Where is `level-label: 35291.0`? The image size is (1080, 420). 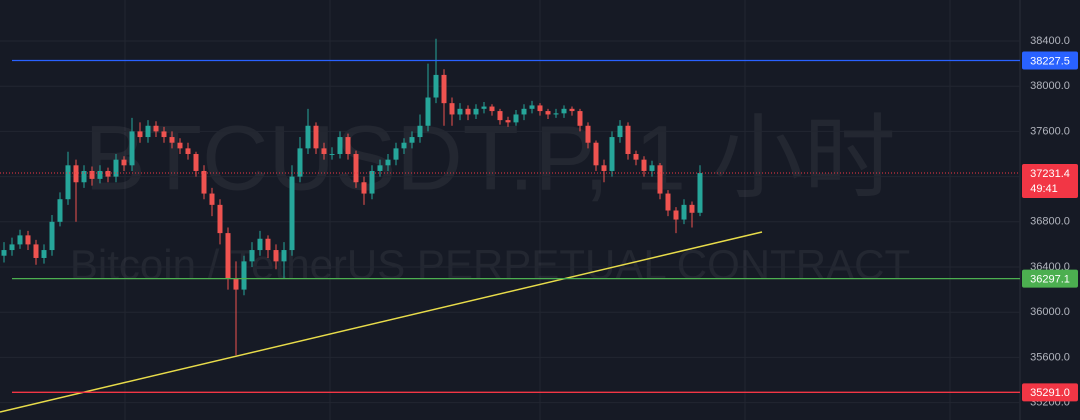 level-label: 35291.0 is located at coordinates (1050, 393).